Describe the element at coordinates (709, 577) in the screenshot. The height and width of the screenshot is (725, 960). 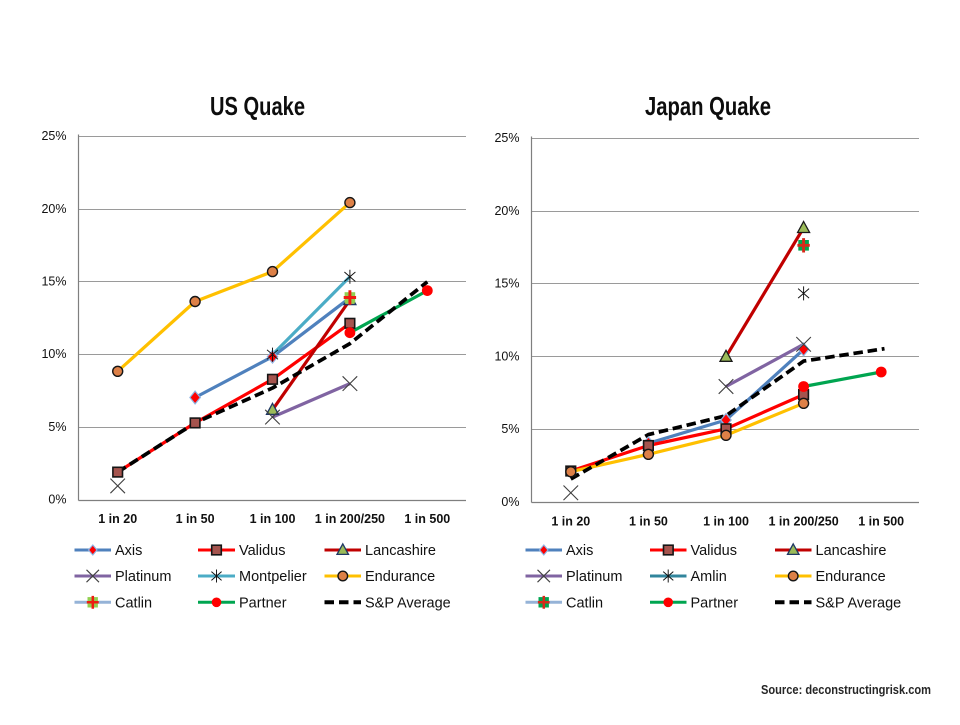
I see `svg-text: Amlin` at that location.